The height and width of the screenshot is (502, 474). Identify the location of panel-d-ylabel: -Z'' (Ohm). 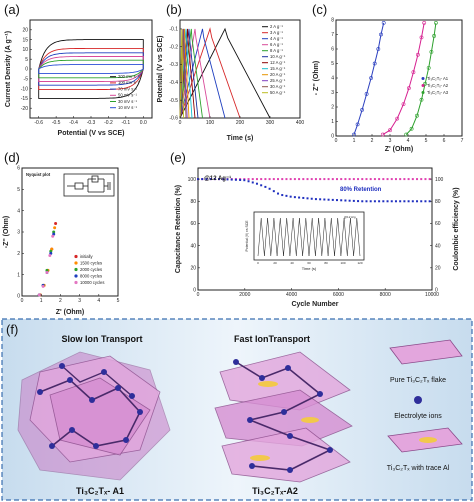
(6, 232).